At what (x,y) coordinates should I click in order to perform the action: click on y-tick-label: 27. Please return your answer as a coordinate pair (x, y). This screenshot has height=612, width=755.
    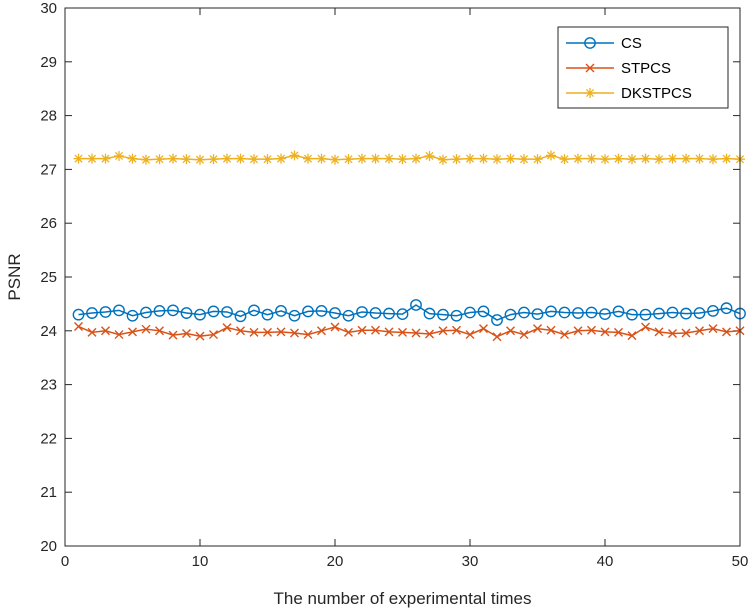
    Looking at the image, I should click on (48, 169).